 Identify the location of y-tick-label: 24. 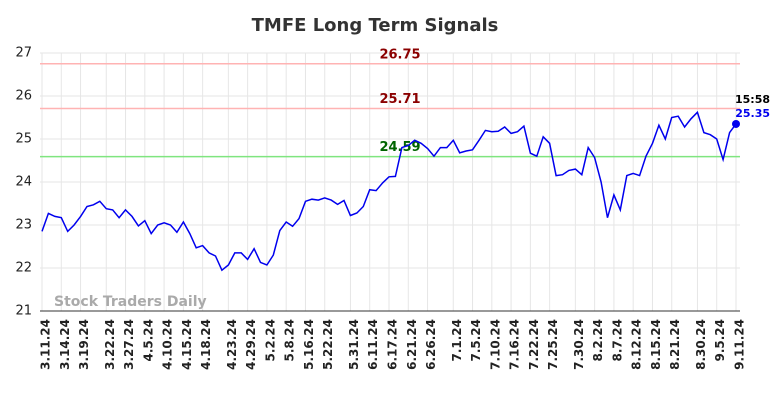
(23, 182).